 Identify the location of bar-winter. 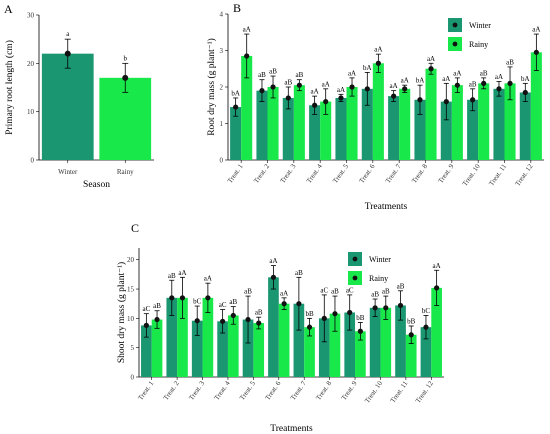
(67, 106).